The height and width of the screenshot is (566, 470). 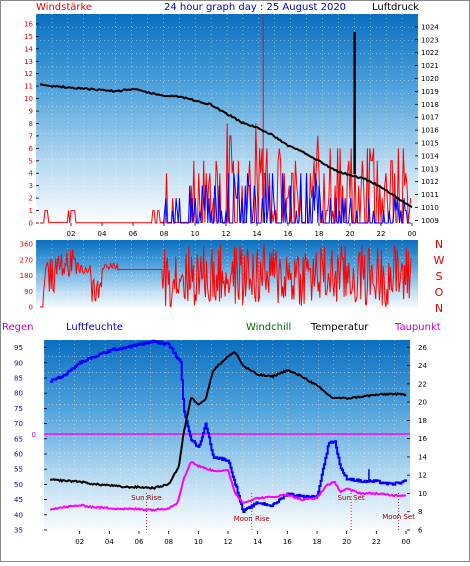 What do you see at coordinates (430, 182) in the screenshot?
I see `right-tick-label: 1012` at bounding box center [430, 182].